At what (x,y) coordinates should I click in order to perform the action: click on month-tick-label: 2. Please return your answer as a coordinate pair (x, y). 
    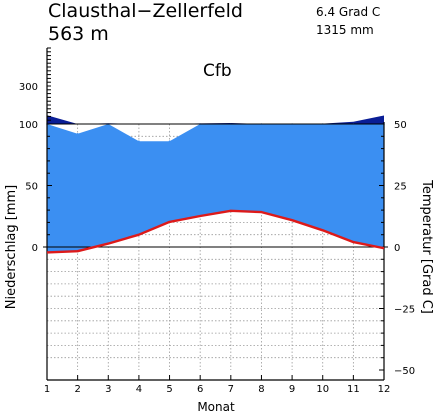
    Looking at the image, I should click on (77, 389).